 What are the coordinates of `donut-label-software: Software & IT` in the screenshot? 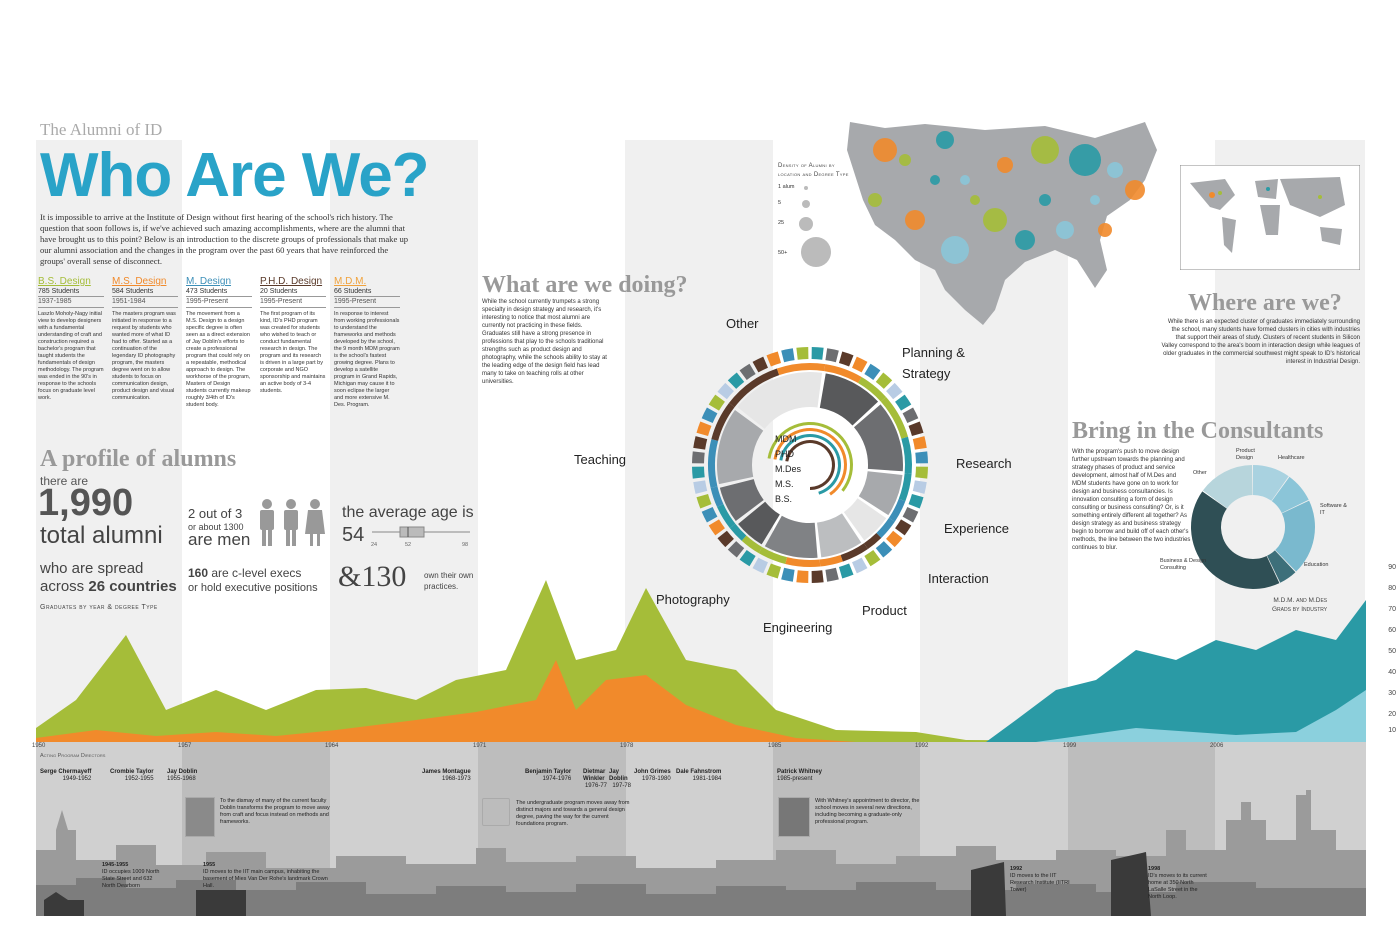 It's located at (1333, 509).